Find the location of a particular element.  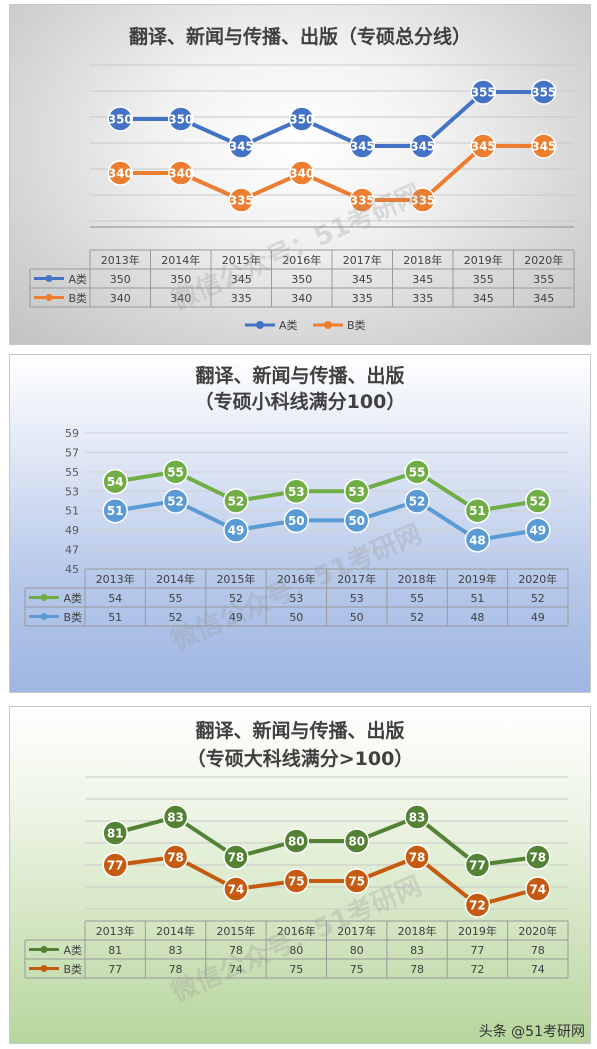

table-value-cell: 355 is located at coordinates (483, 279).